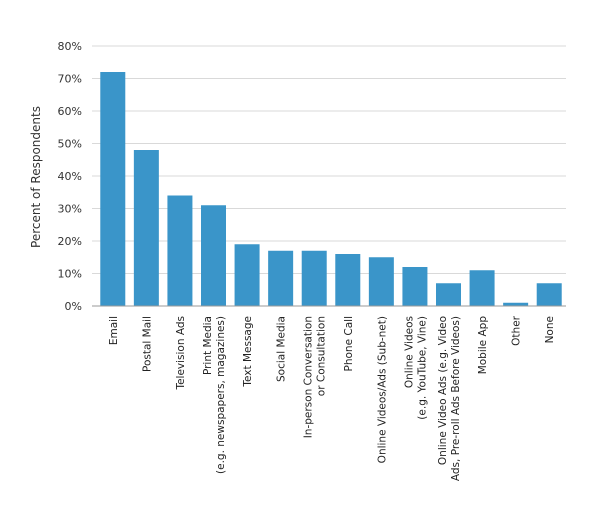 Image resolution: width=597 pixels, height=523 pixels. Describe the element at coordinates (517, 330) in the screenshot. I see `x-category-label: Other` at that location.